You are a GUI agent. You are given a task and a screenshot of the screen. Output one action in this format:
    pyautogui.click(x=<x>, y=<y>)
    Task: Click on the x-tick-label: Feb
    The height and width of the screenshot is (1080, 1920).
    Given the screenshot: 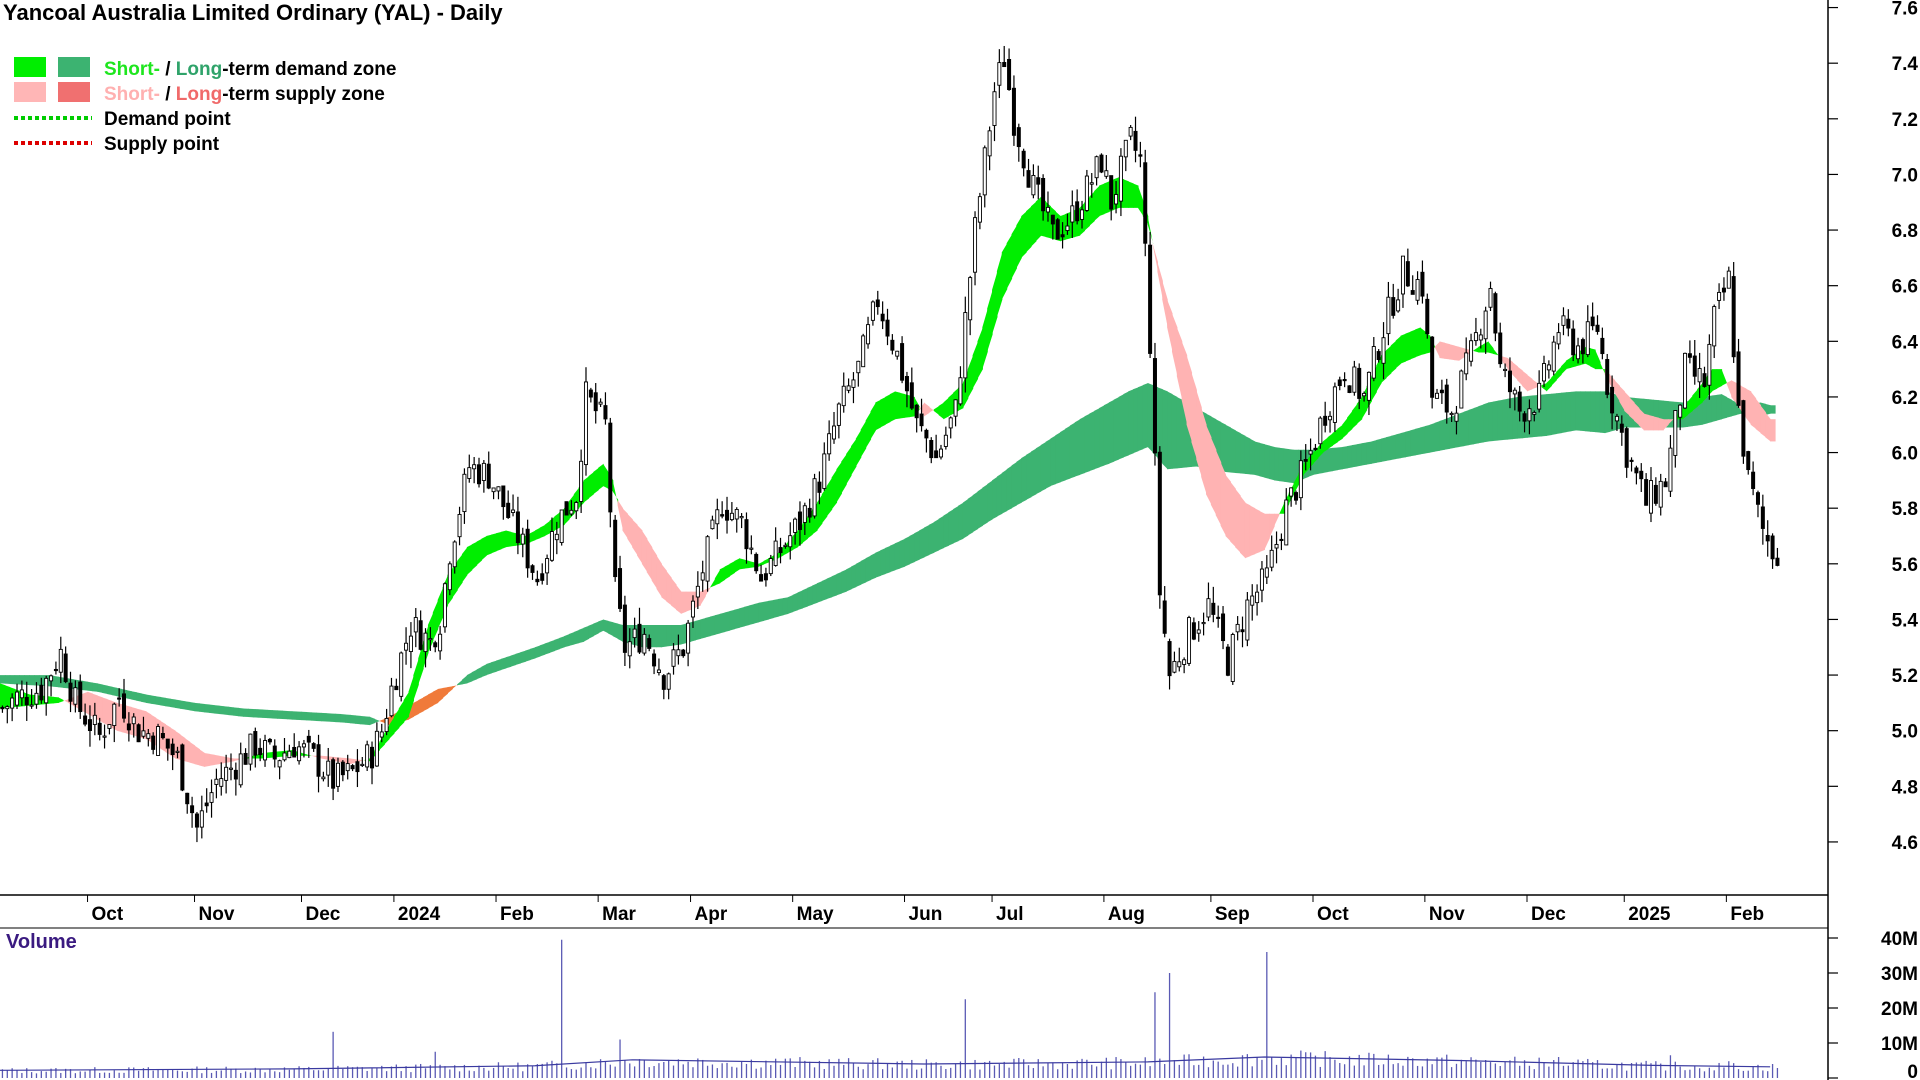 What is the action you would take?
    pyautogui.click(x=1747, y=914)
    